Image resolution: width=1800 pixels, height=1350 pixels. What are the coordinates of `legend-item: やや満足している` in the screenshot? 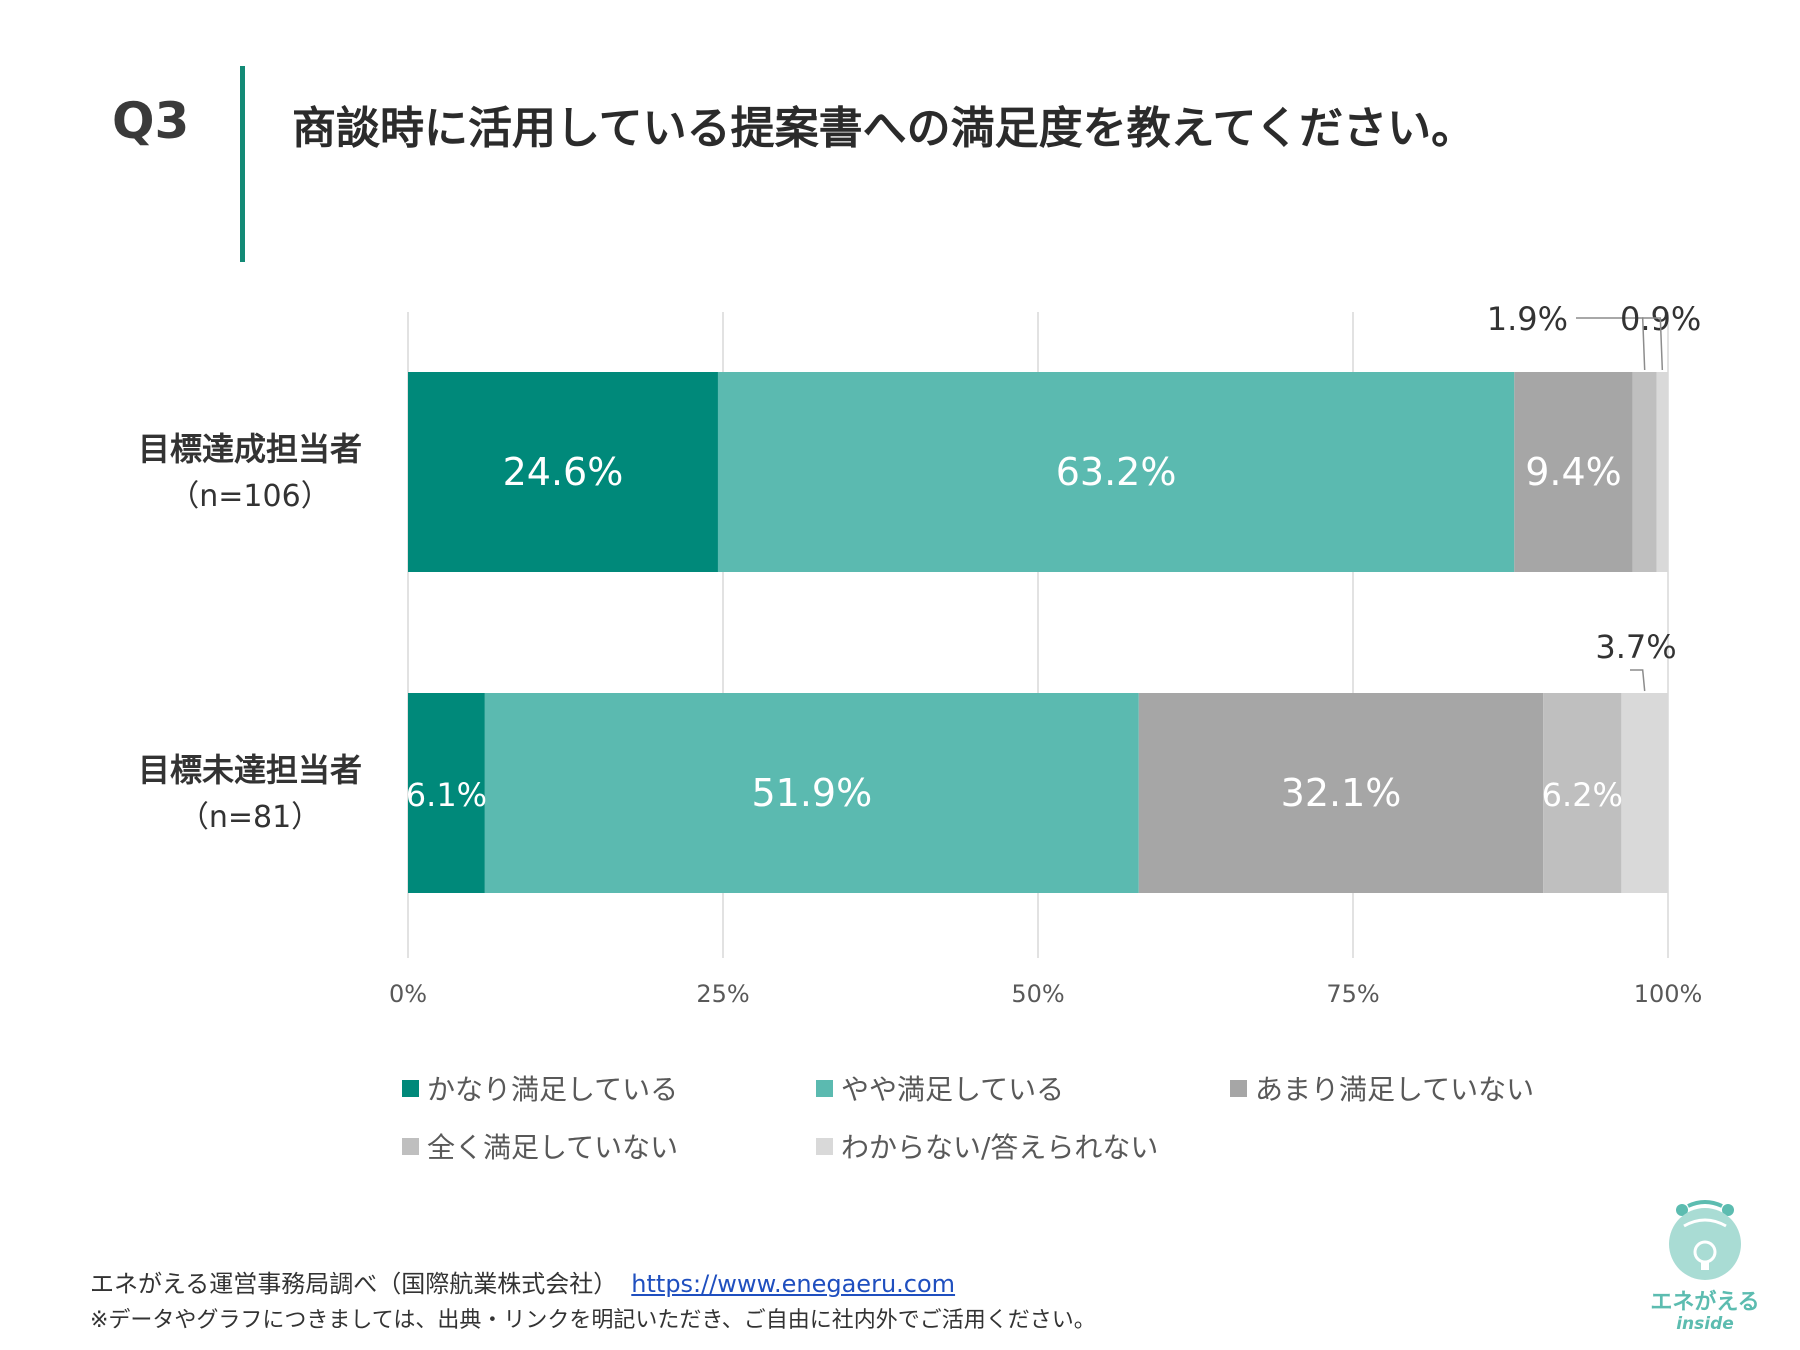 It's located at (1023, 1088).